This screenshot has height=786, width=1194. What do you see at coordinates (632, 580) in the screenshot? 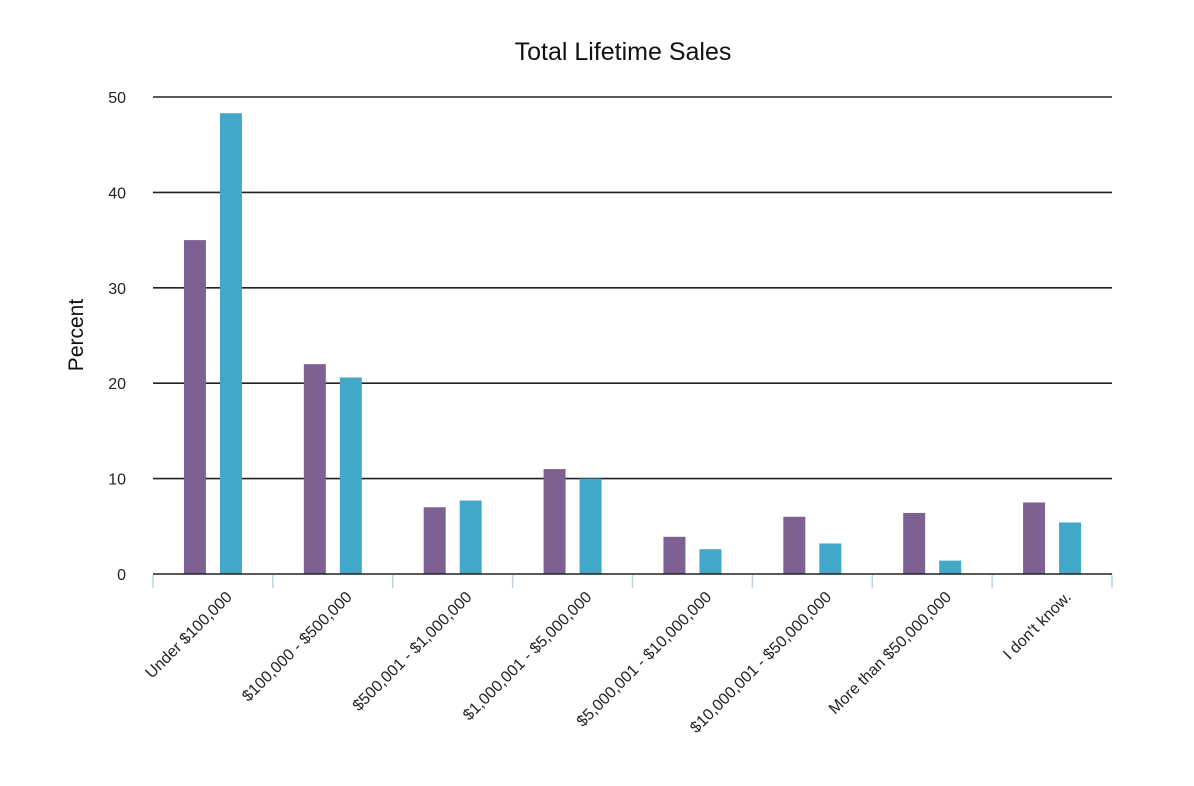
I see `x-axis` at bounding box center [632, 580].